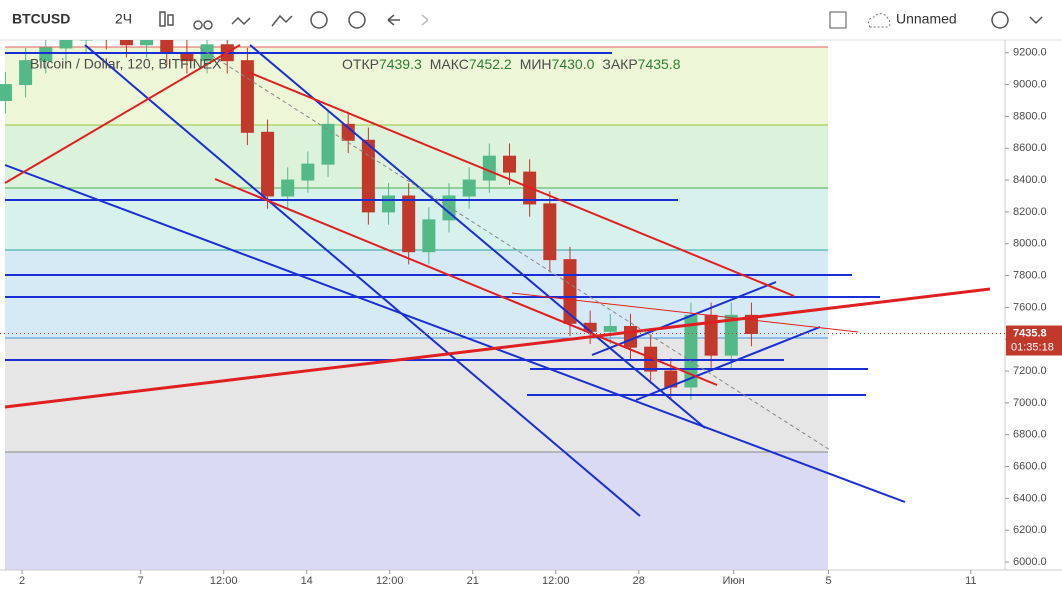 Image resolution: width=1062 pixels, height=596 pixels. Describe the element at coordinates (838, 20) in the screenshot. I see `fullscreen-icon` at that location.